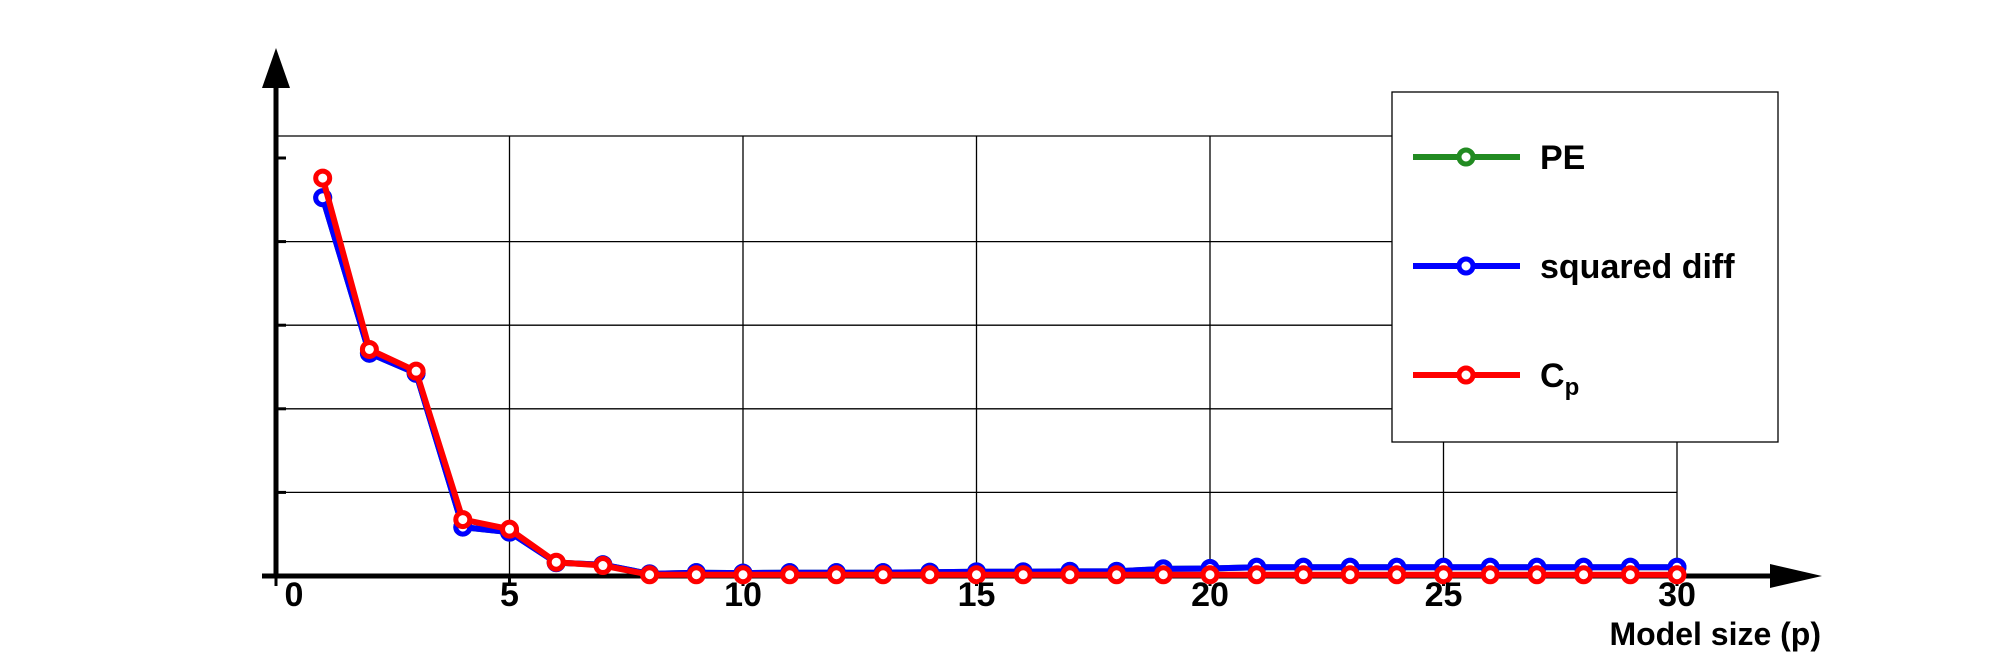 The width and height of the screenshot is (2000, 656). I want to click on x-tick-label: 25, so click(1444, 595).